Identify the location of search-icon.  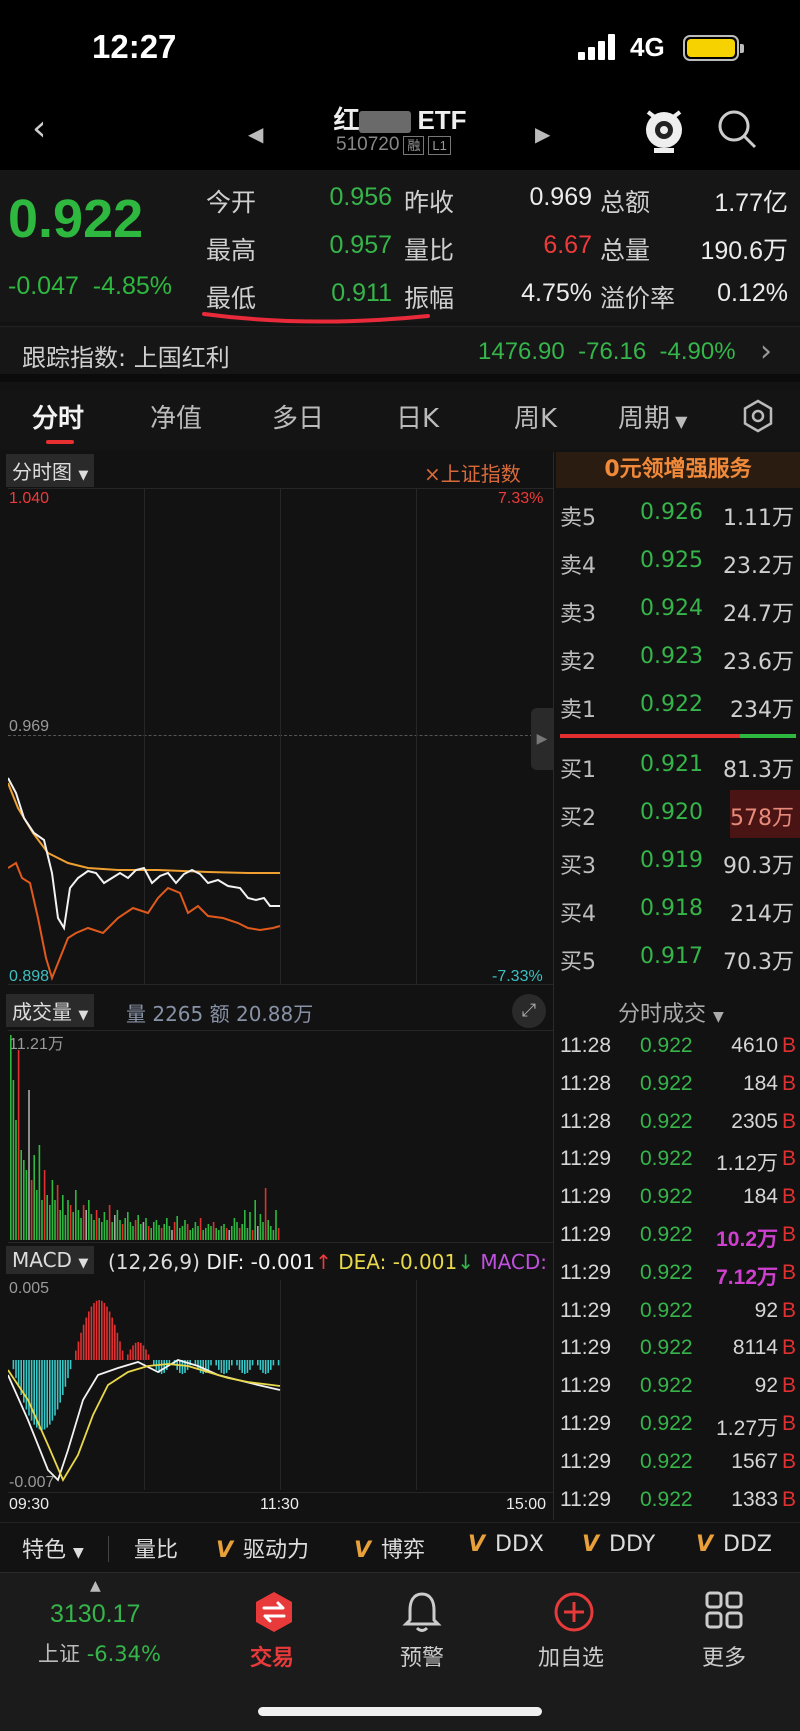
(737, 129).